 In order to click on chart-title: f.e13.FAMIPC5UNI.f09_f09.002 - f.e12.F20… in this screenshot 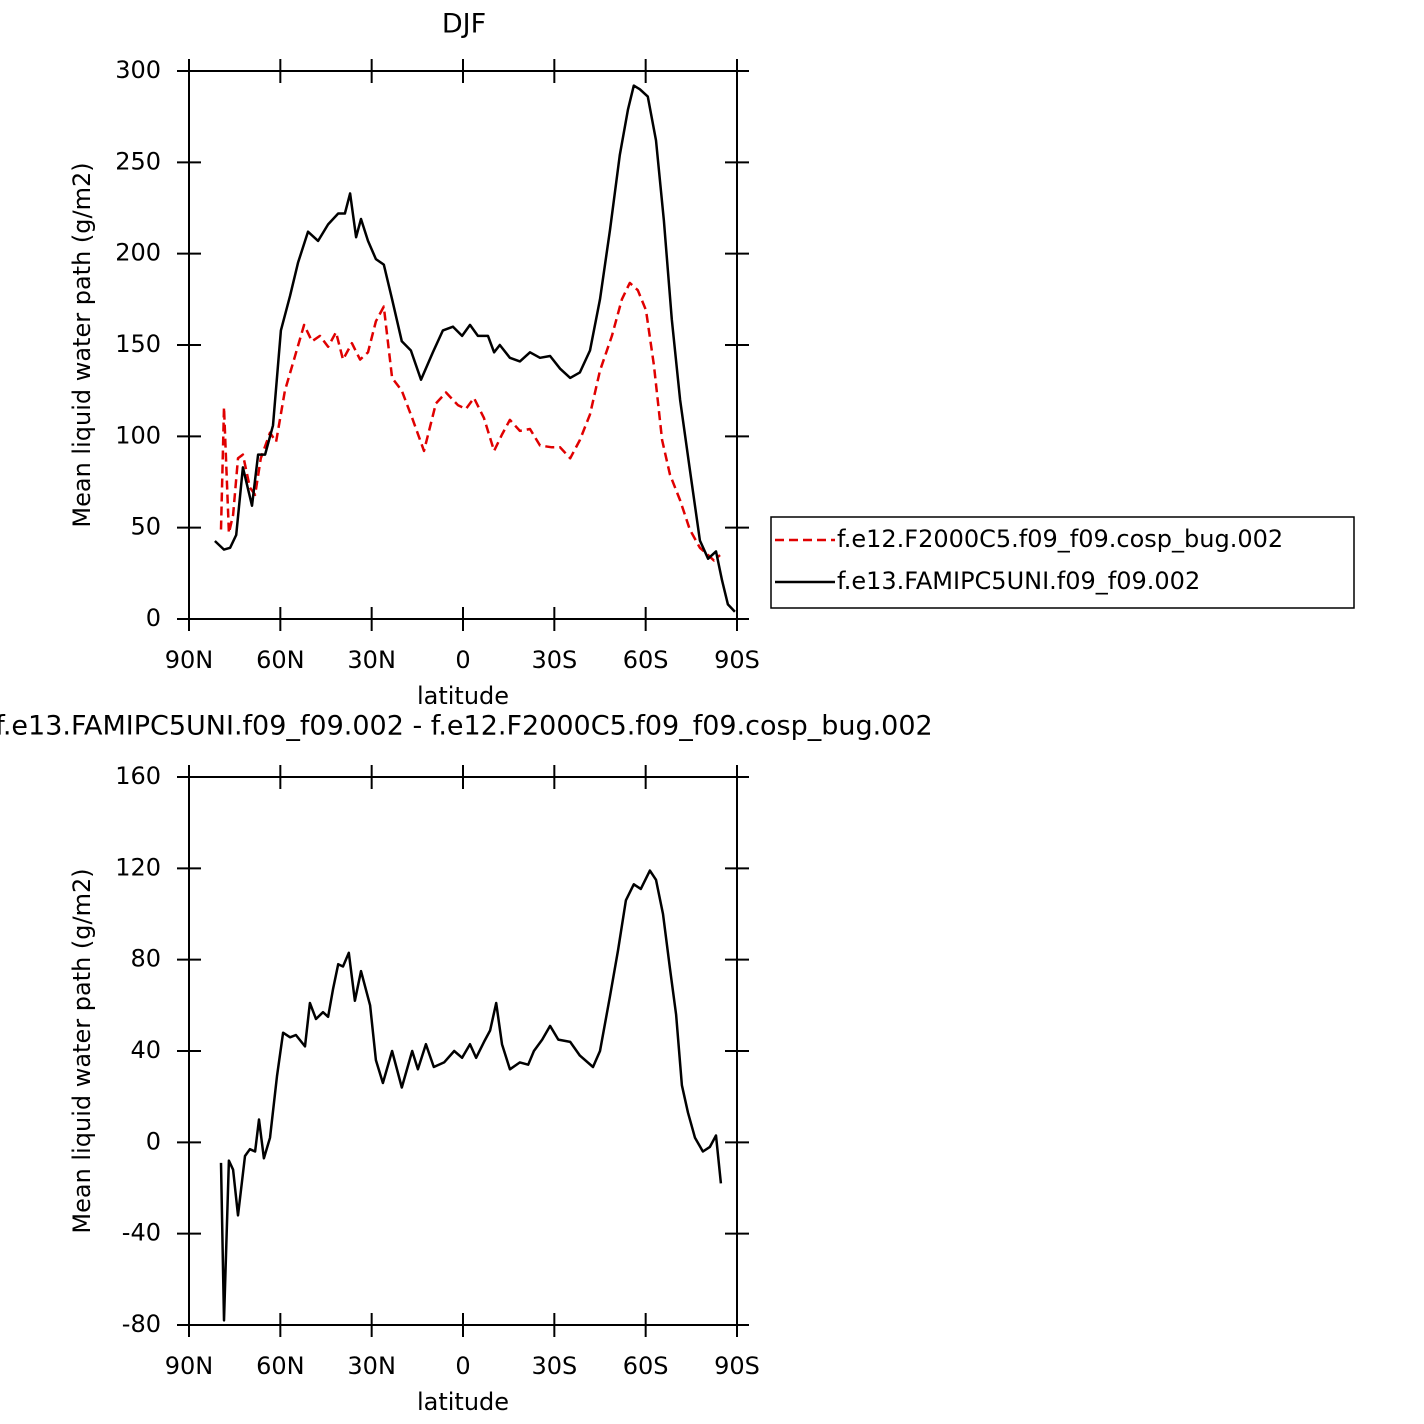, I will do `click(466, 726)`.